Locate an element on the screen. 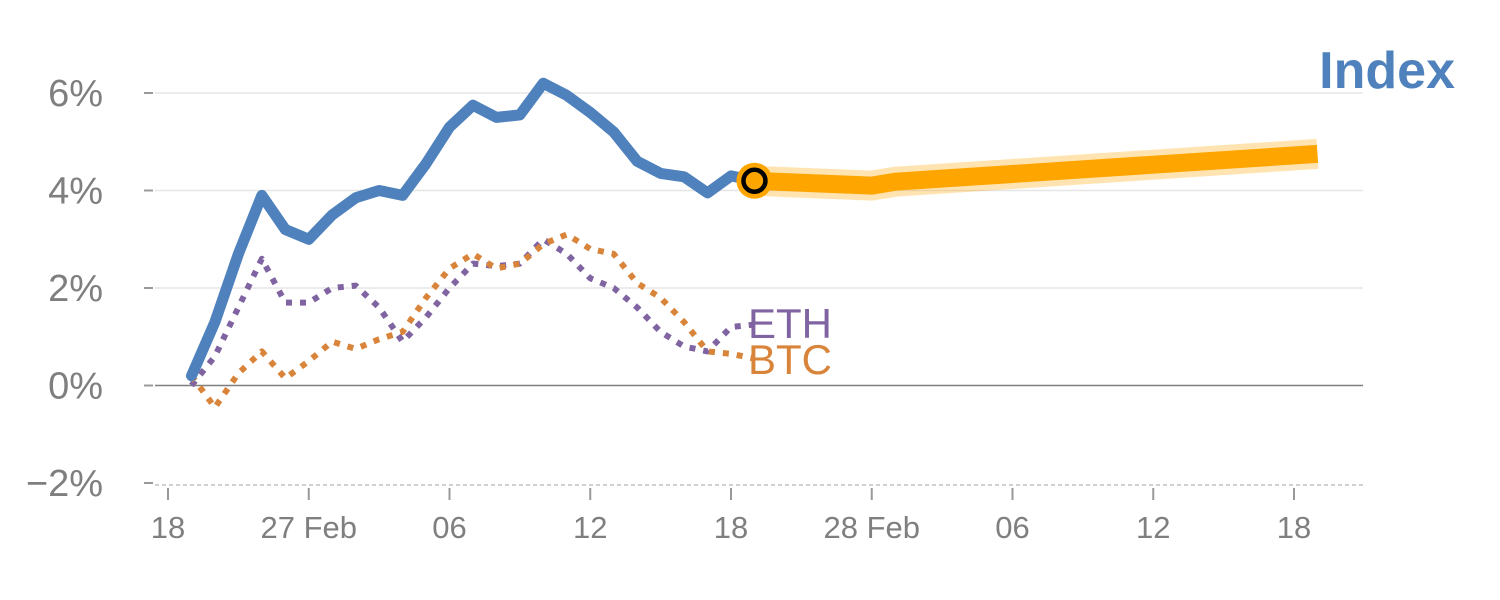  chart-title: Index is located at coordinates (1387, 71).